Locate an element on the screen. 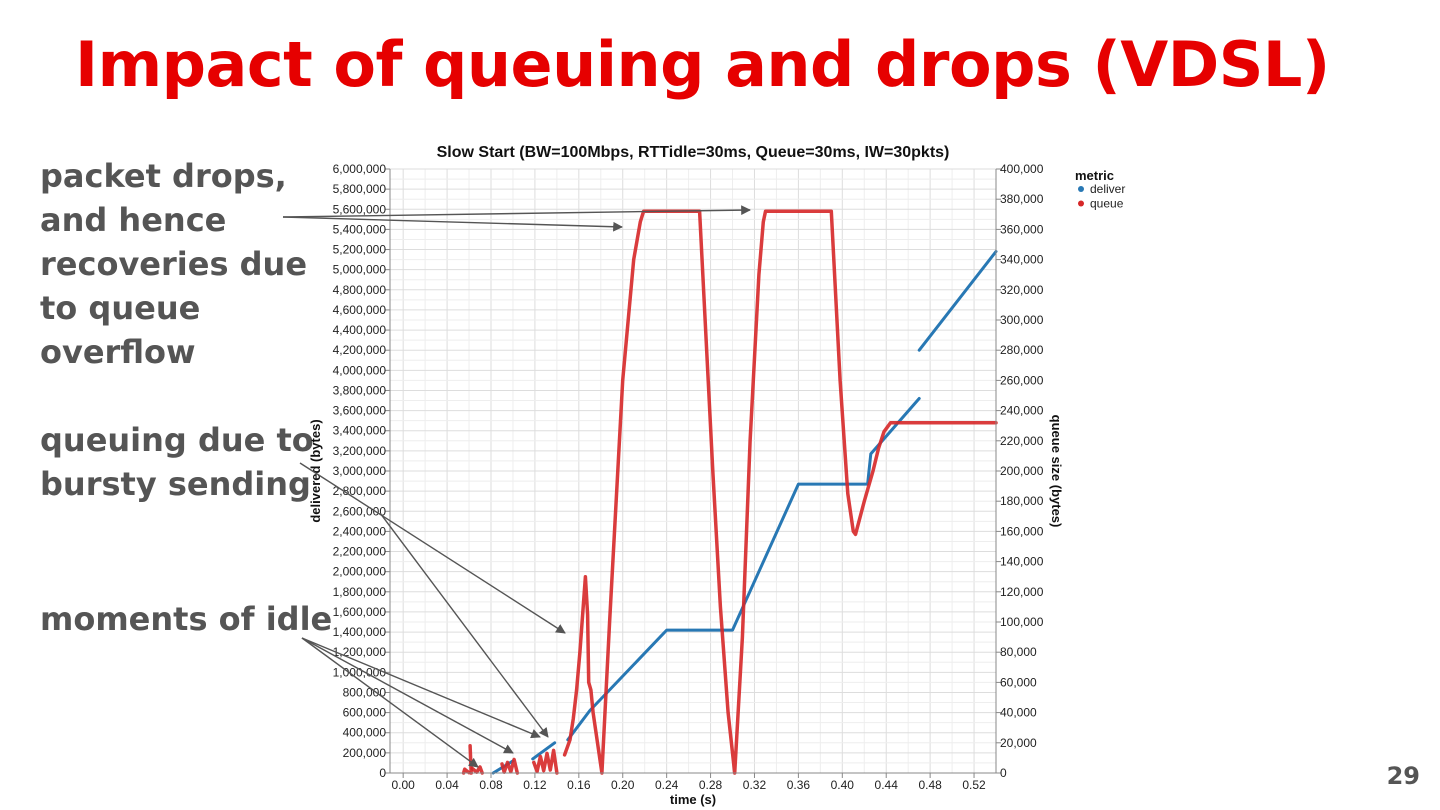  y-tick-label: 5,800,000 is located at coordinates (360, 189).